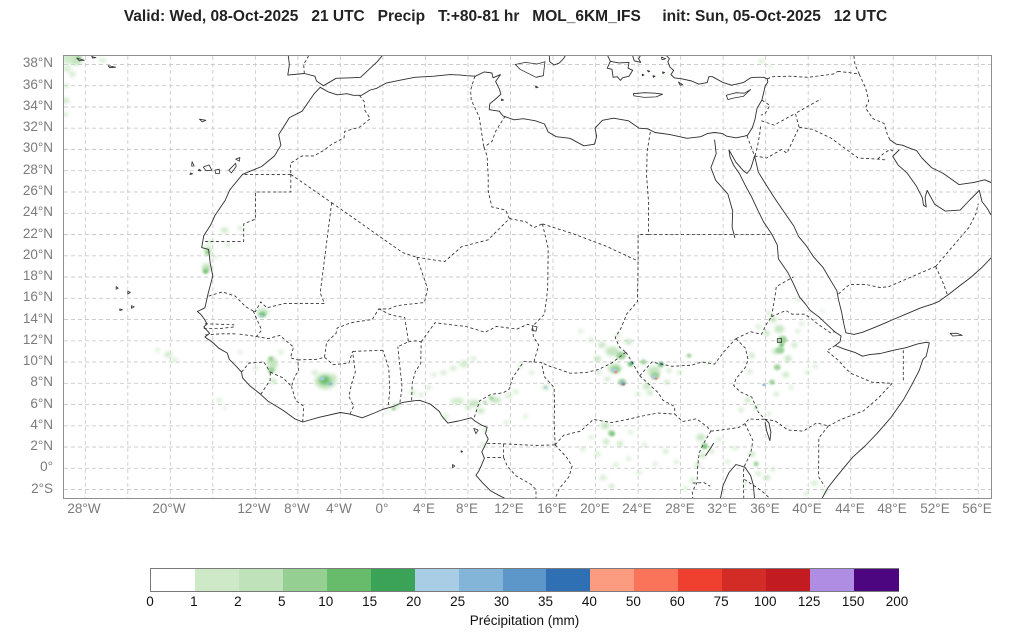 The height and width of the screenshot is (641, 1011). Describe the element at coordinates (589, 601) in the screenshot. I see `colorbar-tick-label: 40` at that location.